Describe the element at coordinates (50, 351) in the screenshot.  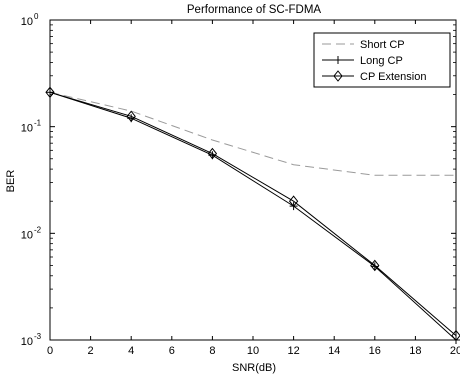
I see `x-tick-label: 0` at that location.